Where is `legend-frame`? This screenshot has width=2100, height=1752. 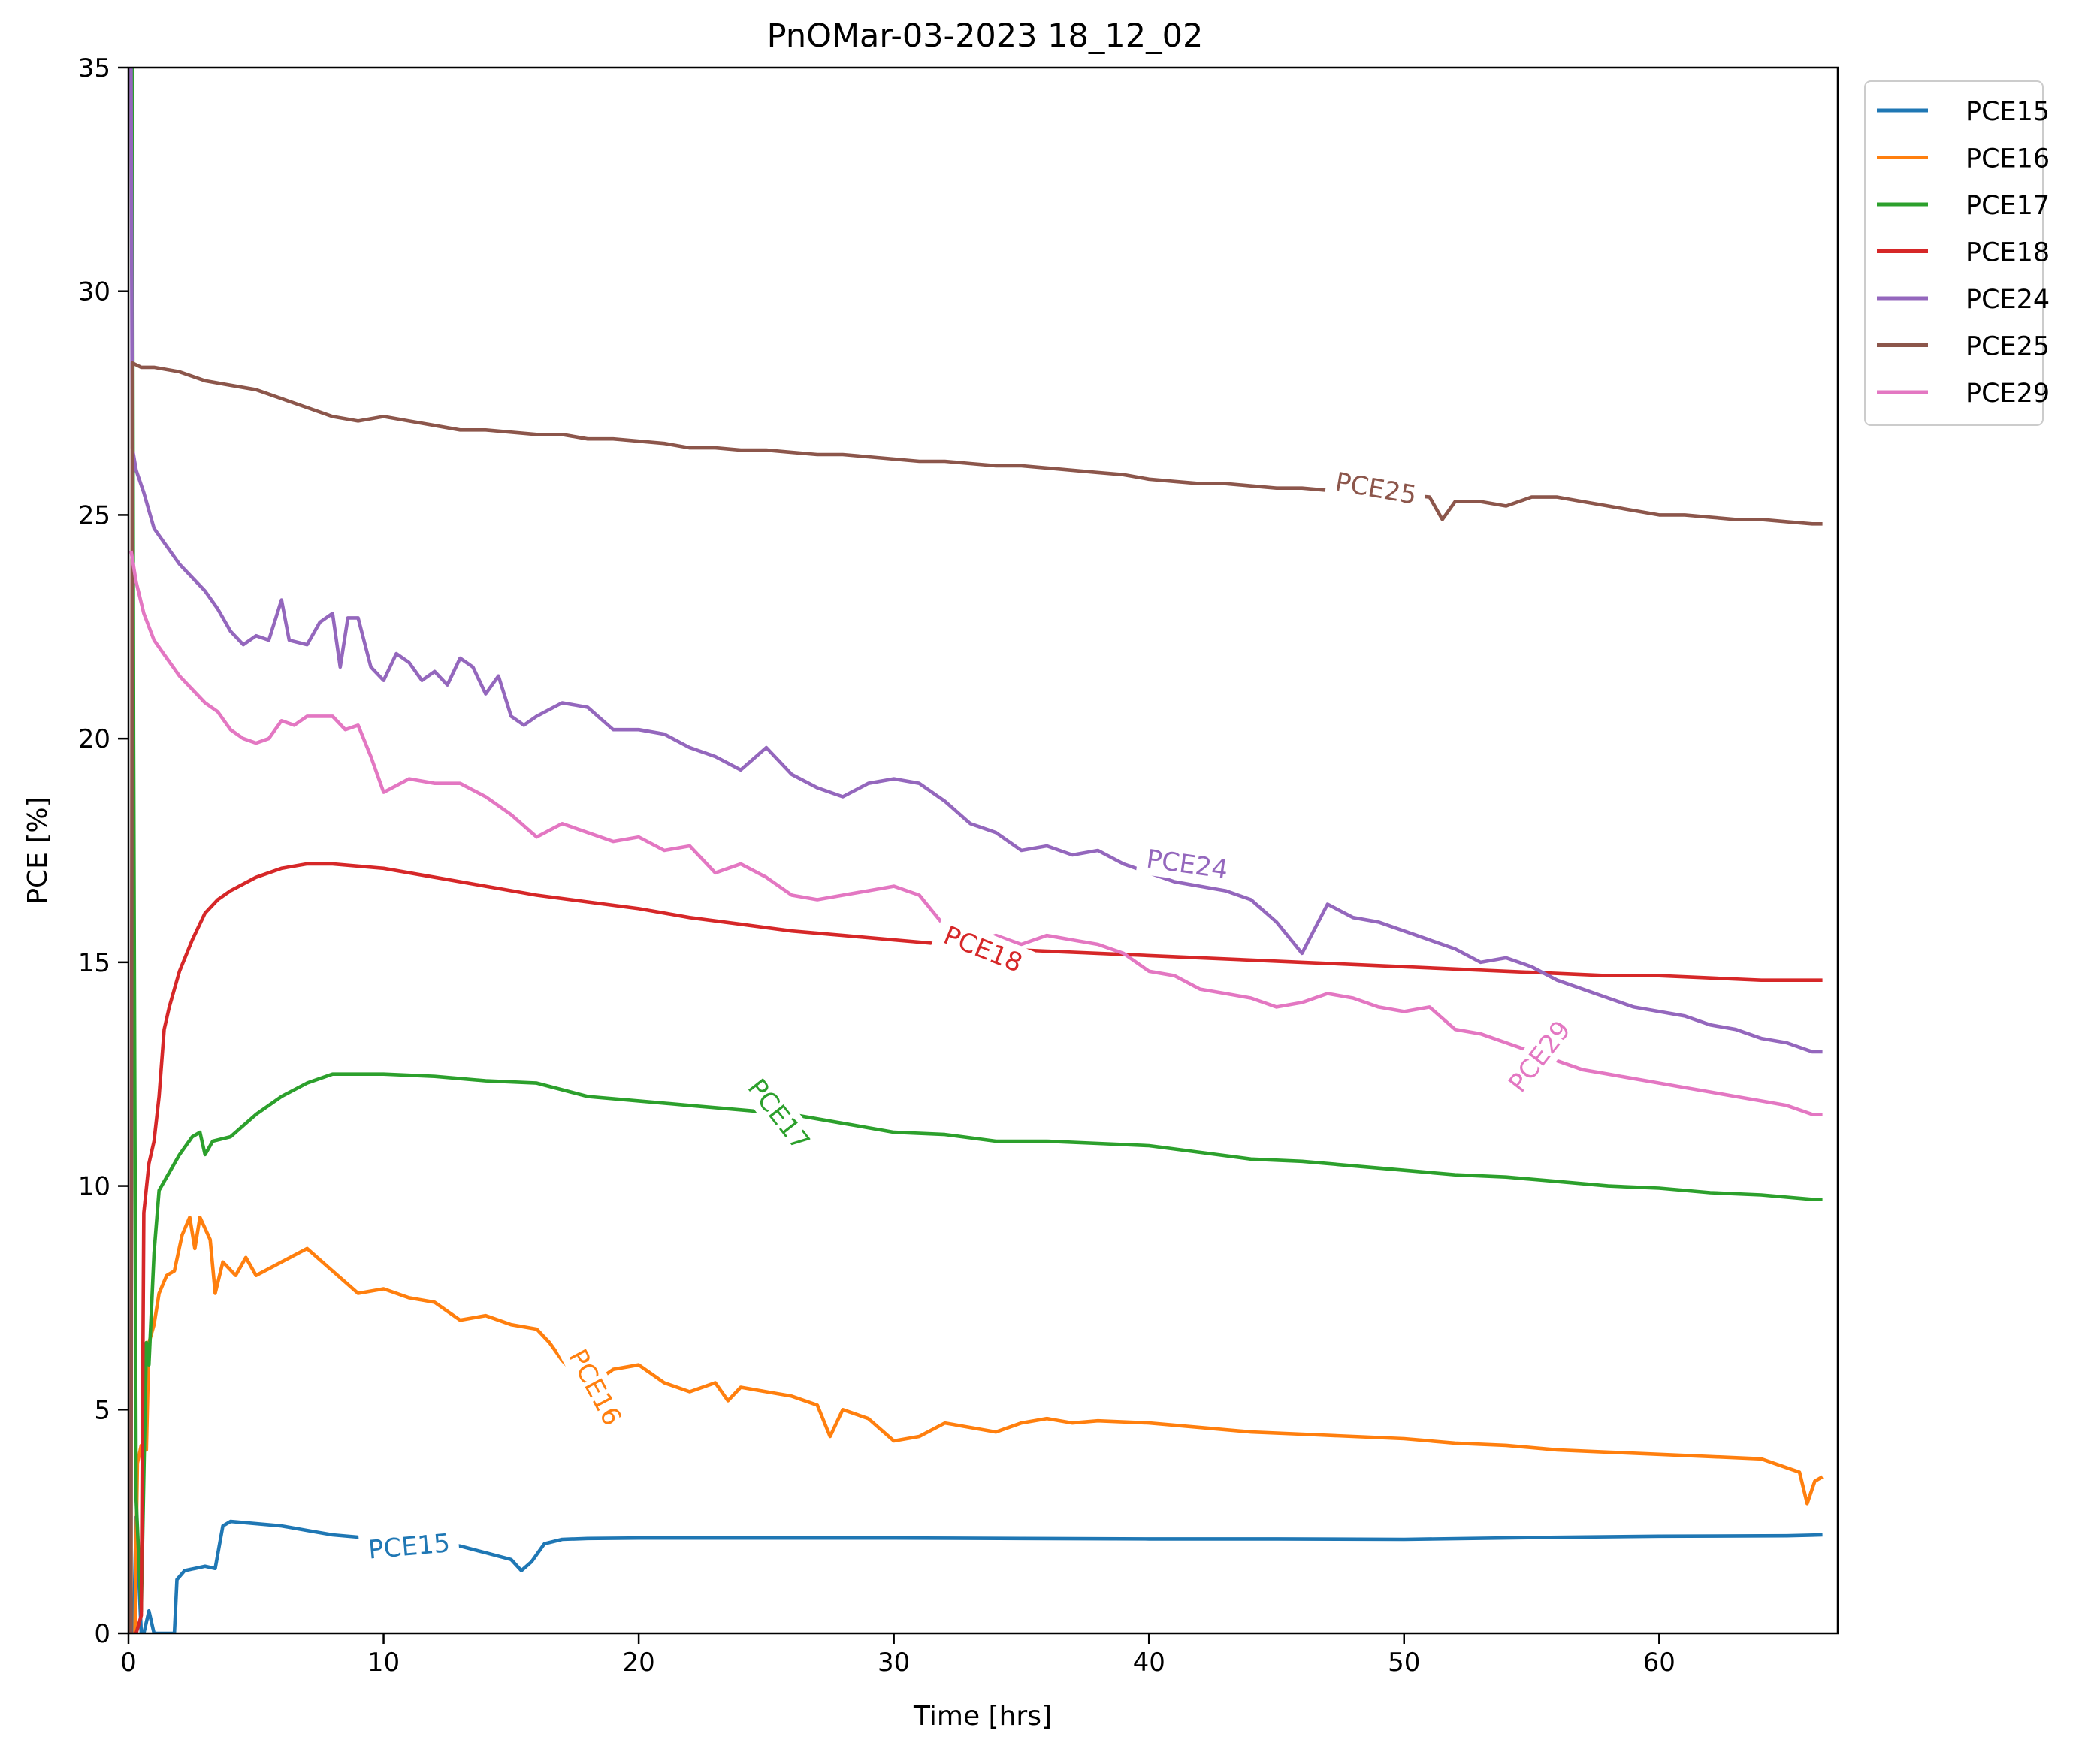 legend-frame is located at coordinates (1954, 253).